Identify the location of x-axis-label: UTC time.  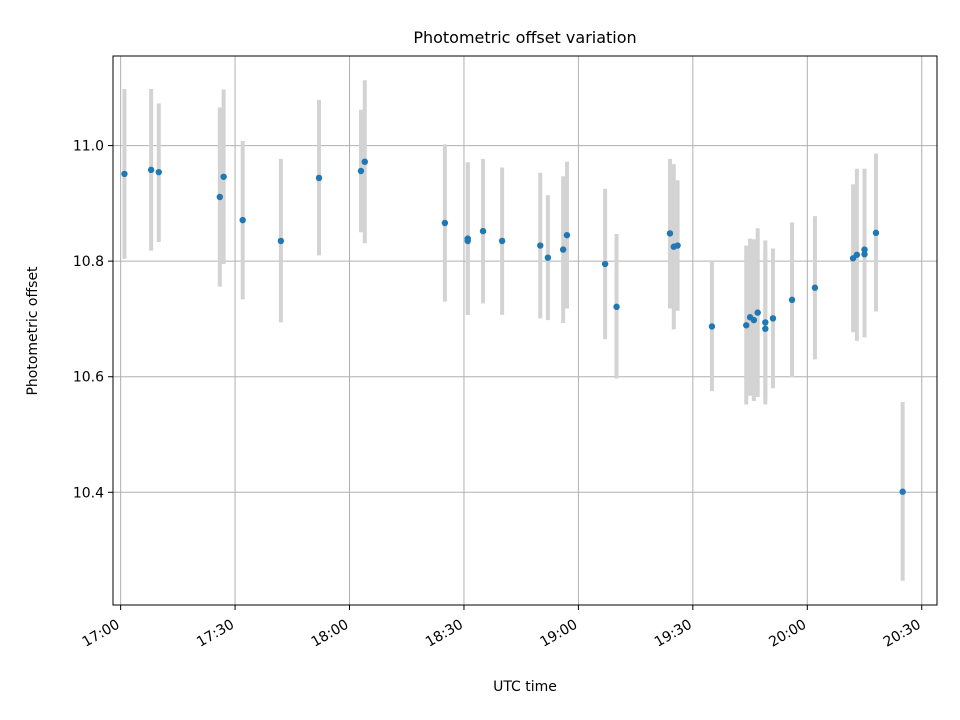
(525, 687).